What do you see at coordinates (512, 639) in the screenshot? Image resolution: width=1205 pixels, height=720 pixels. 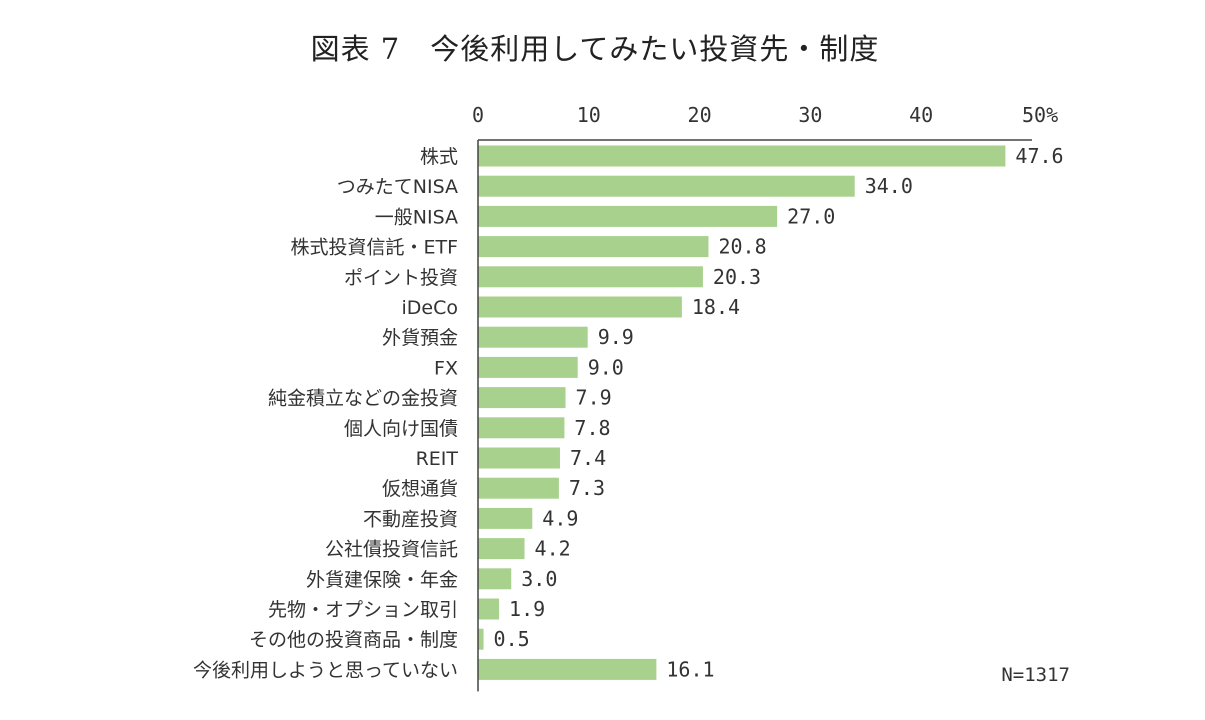 I see `data-label: 0.5` at bounding box center [512, 639].